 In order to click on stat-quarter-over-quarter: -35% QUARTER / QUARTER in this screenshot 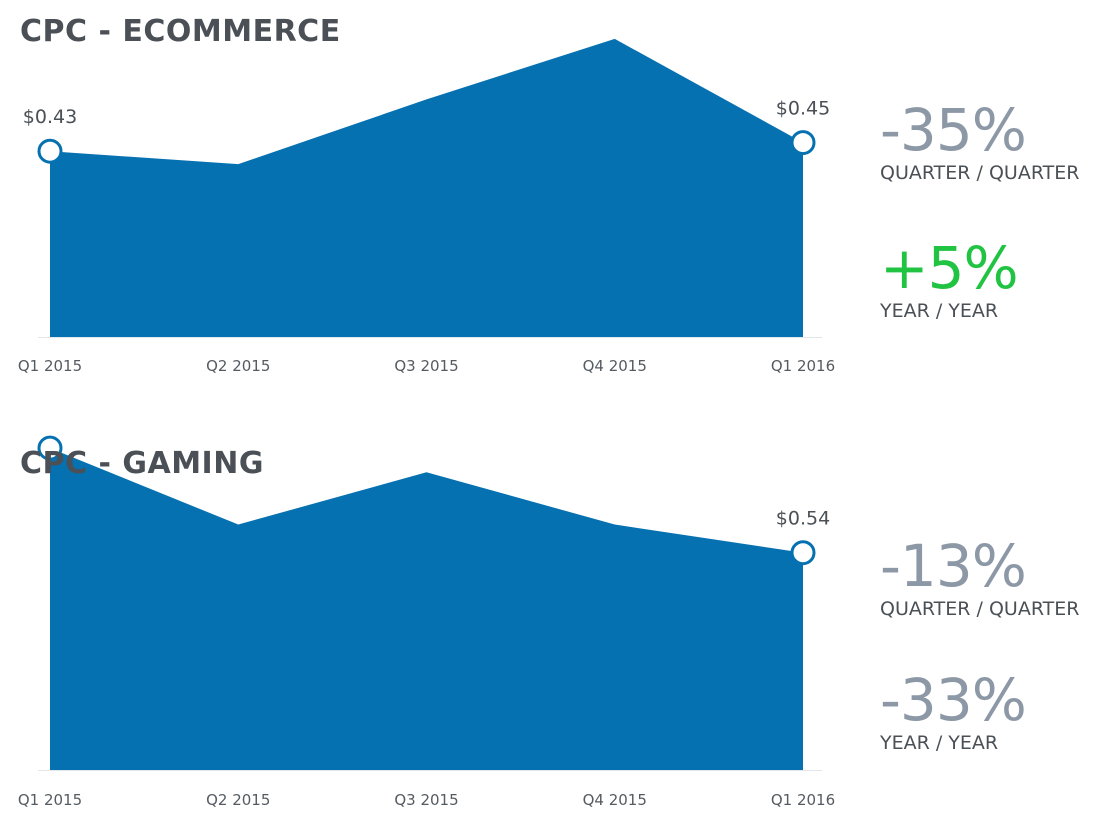, I will do `click(979, 142)`.